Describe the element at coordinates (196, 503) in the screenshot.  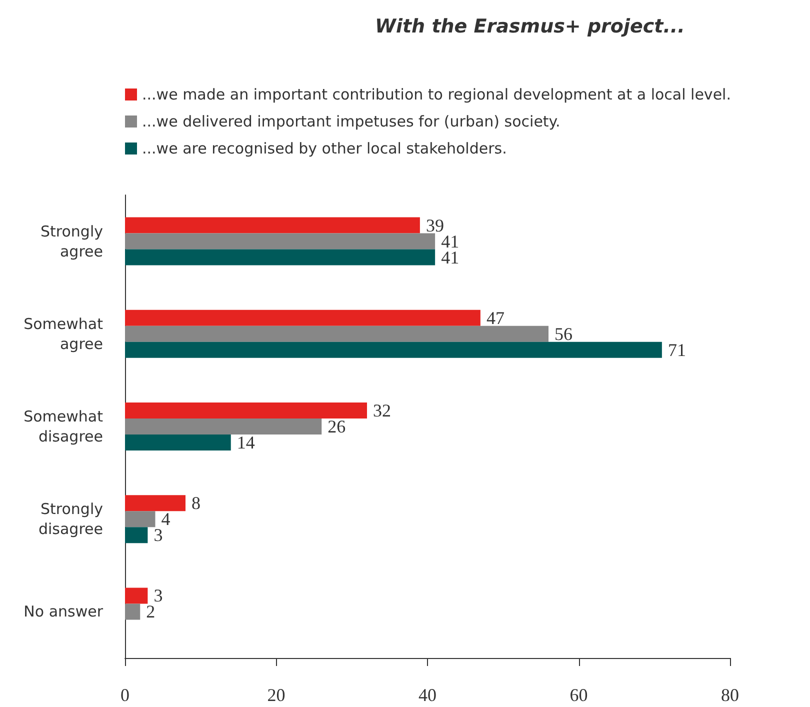
I see `data-label: 8` at that location.